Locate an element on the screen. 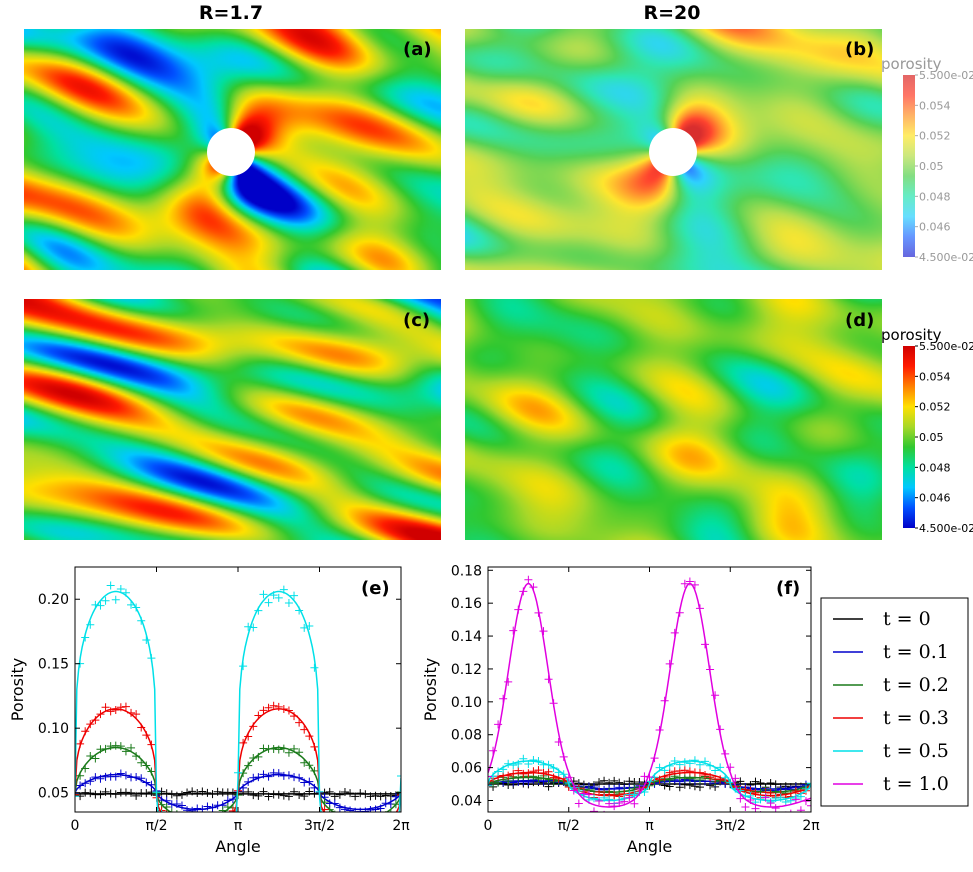 This screenshot has width=973, height=872. chart-e-plot-area is located at coordinates (238, 715).